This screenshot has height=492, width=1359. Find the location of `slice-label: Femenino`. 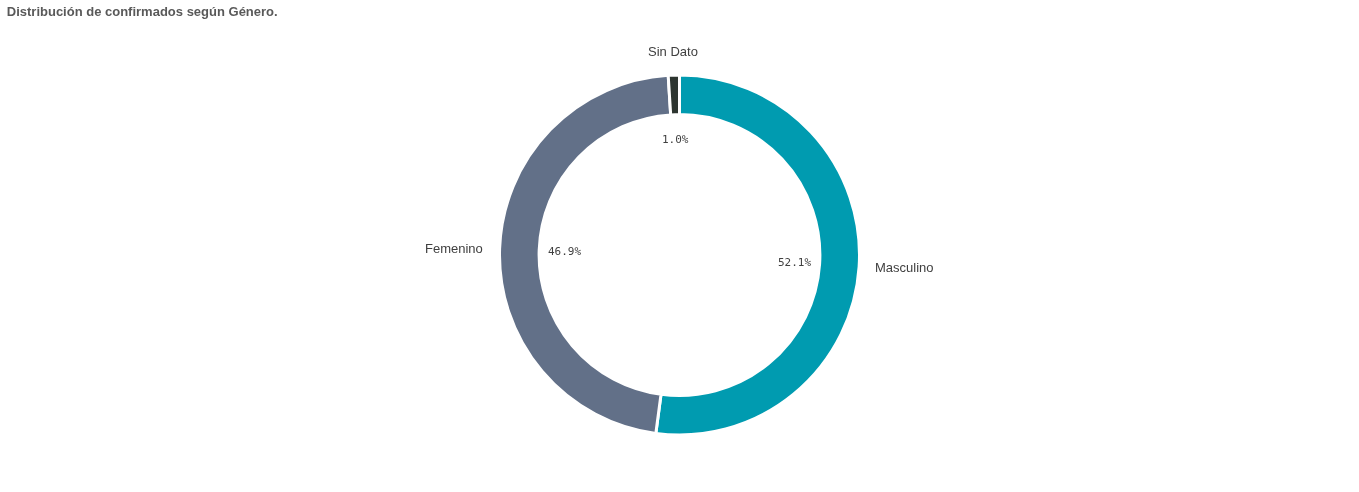

slice-label: Femenino is located at coordinates (454, 248).